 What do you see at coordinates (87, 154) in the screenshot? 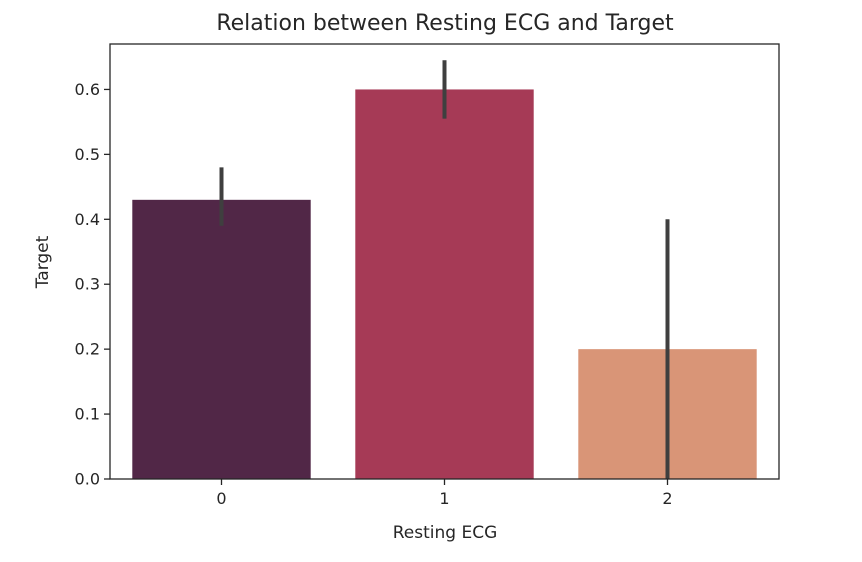
I see `y-tick-label: 0.5` at bounding box center [87, 154].